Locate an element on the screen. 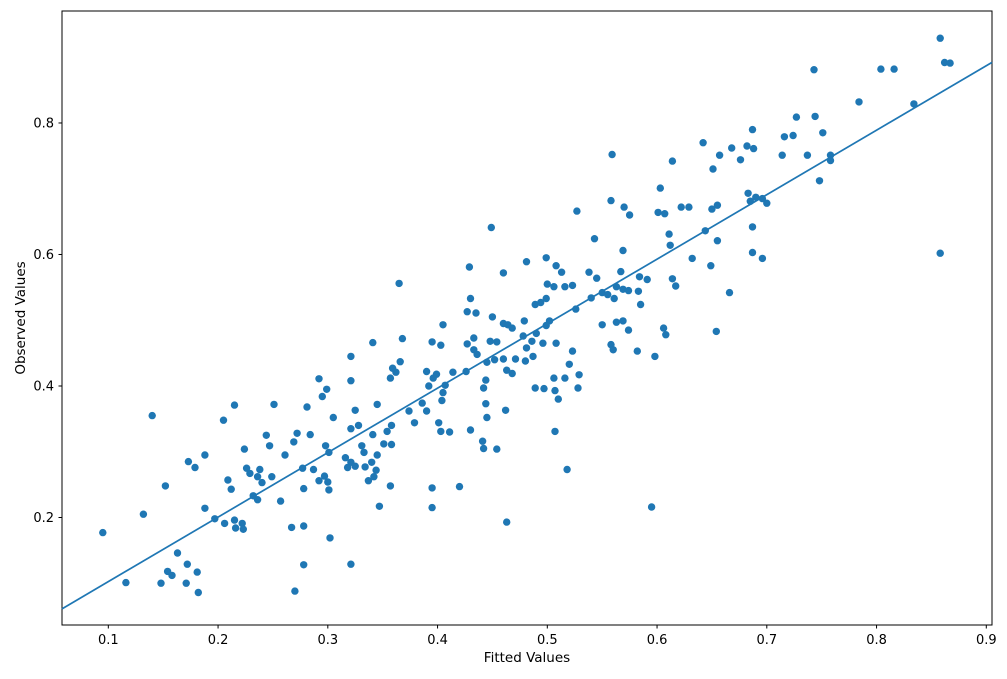 The width and height of the screenshot is (1007, 679). x-tick-label: 0.6 is located at coordinates (657, 640).